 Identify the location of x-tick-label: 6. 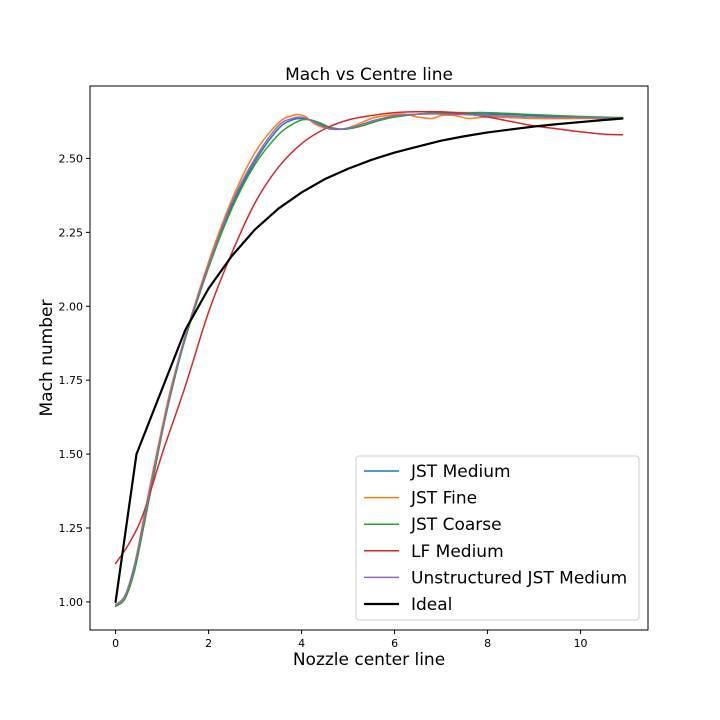
(394, 643).